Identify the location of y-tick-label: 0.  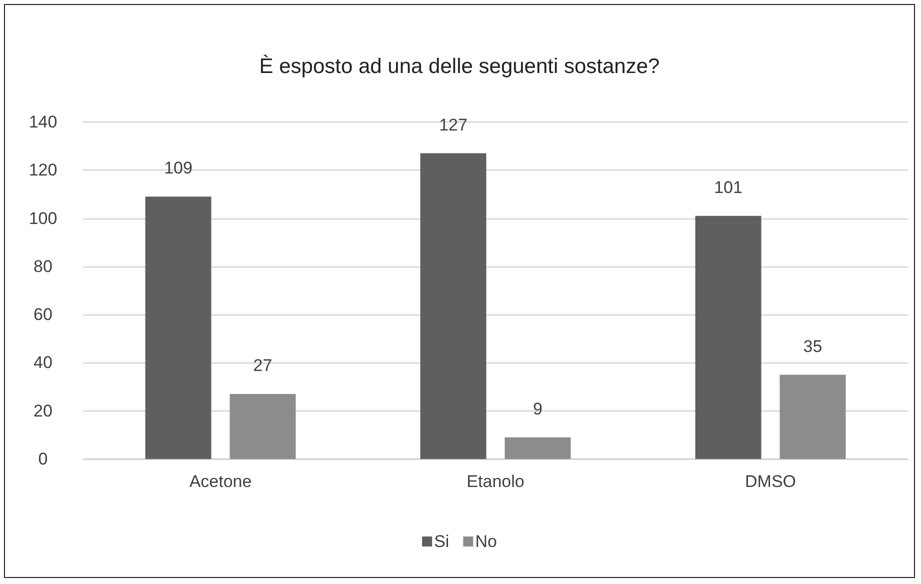
(43, 459).